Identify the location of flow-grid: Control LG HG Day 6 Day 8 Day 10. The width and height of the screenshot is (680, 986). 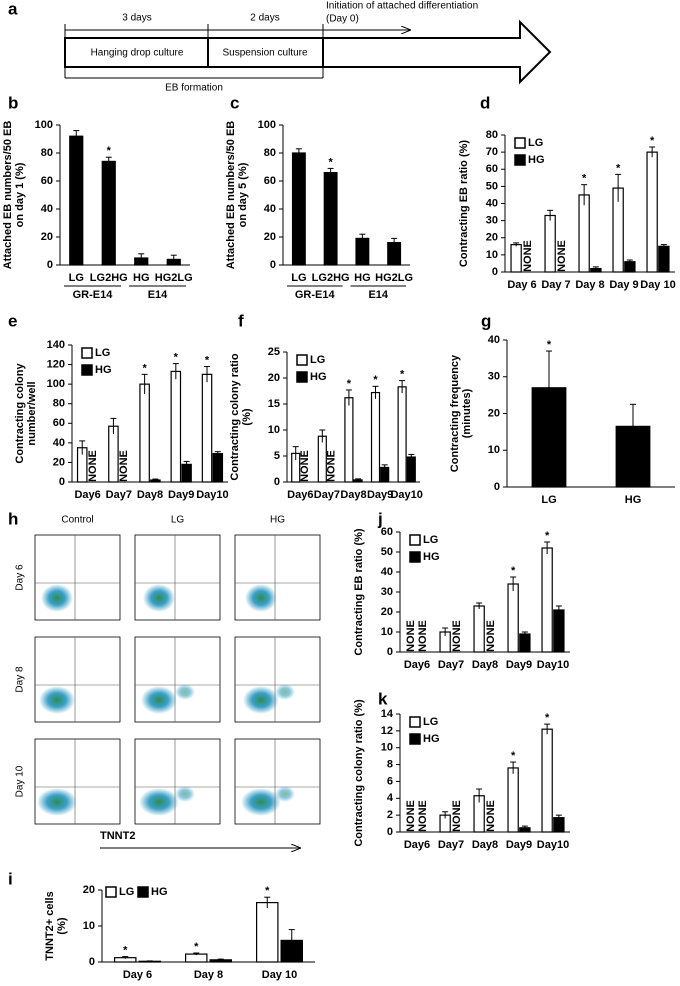
(168, 670).